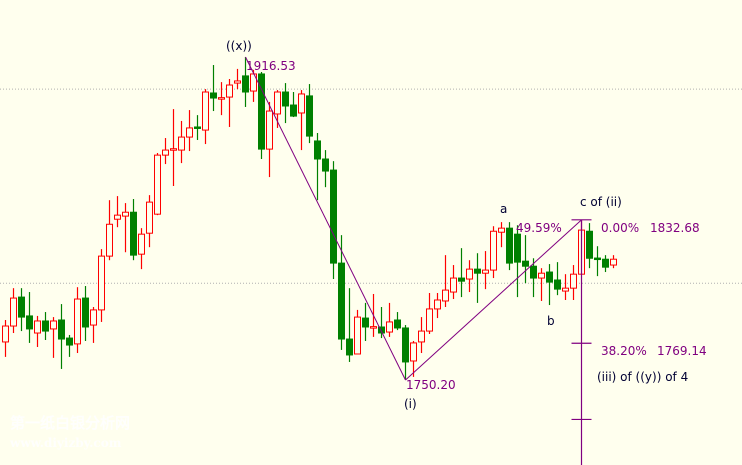 The width and height of the screenshot is (742, 465). What do you see at coordinates (539, 228) in the screenshot?
I see `label-retrace-pct: 49.59%` at bounding box center [539, 228].